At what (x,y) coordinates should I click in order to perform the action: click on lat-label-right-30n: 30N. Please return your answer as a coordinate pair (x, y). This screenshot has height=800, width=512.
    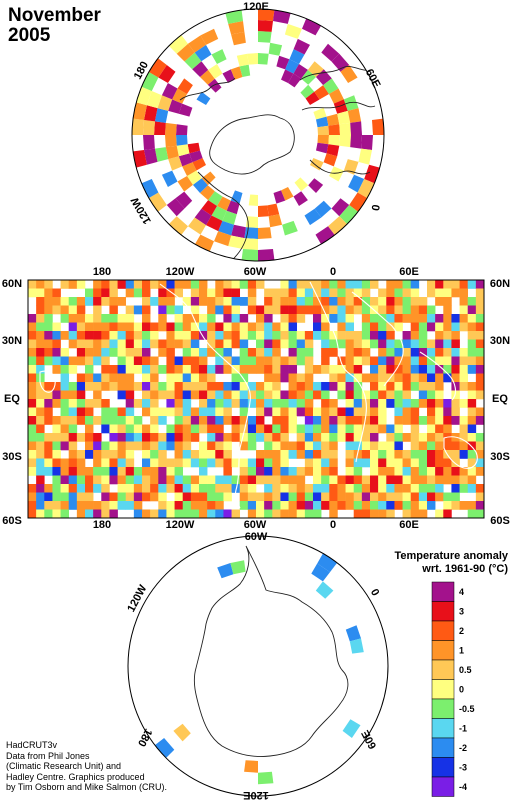
    Looking at the image, I should click on (500, 341).